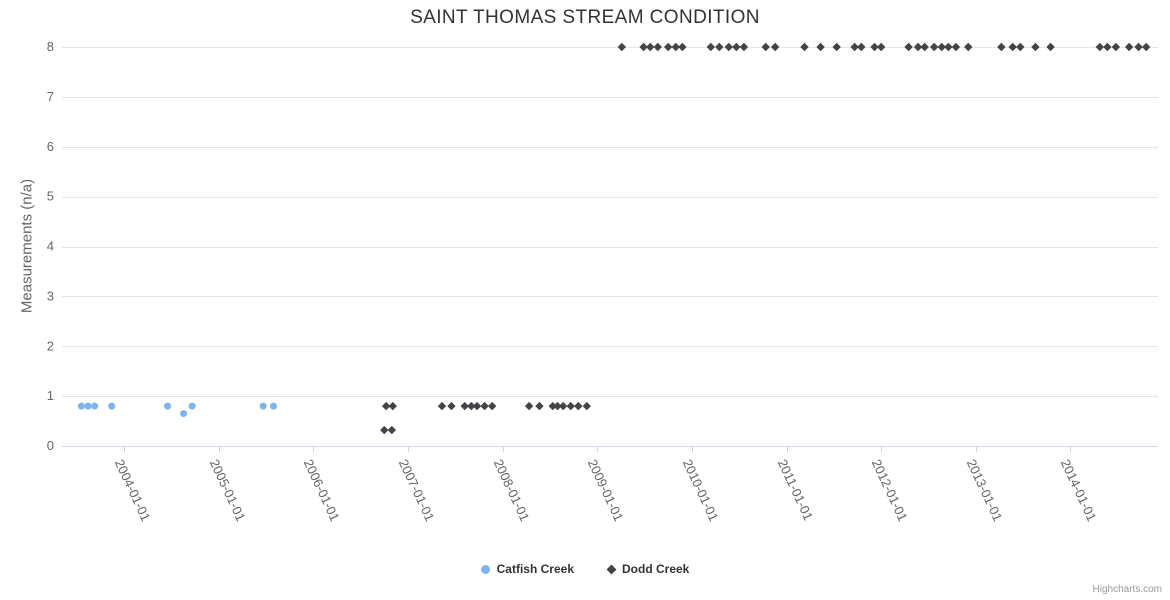 The image size is (1170, 600). I want to click on x-axis-tick-label: 2005-01-01, so click(228, 490).